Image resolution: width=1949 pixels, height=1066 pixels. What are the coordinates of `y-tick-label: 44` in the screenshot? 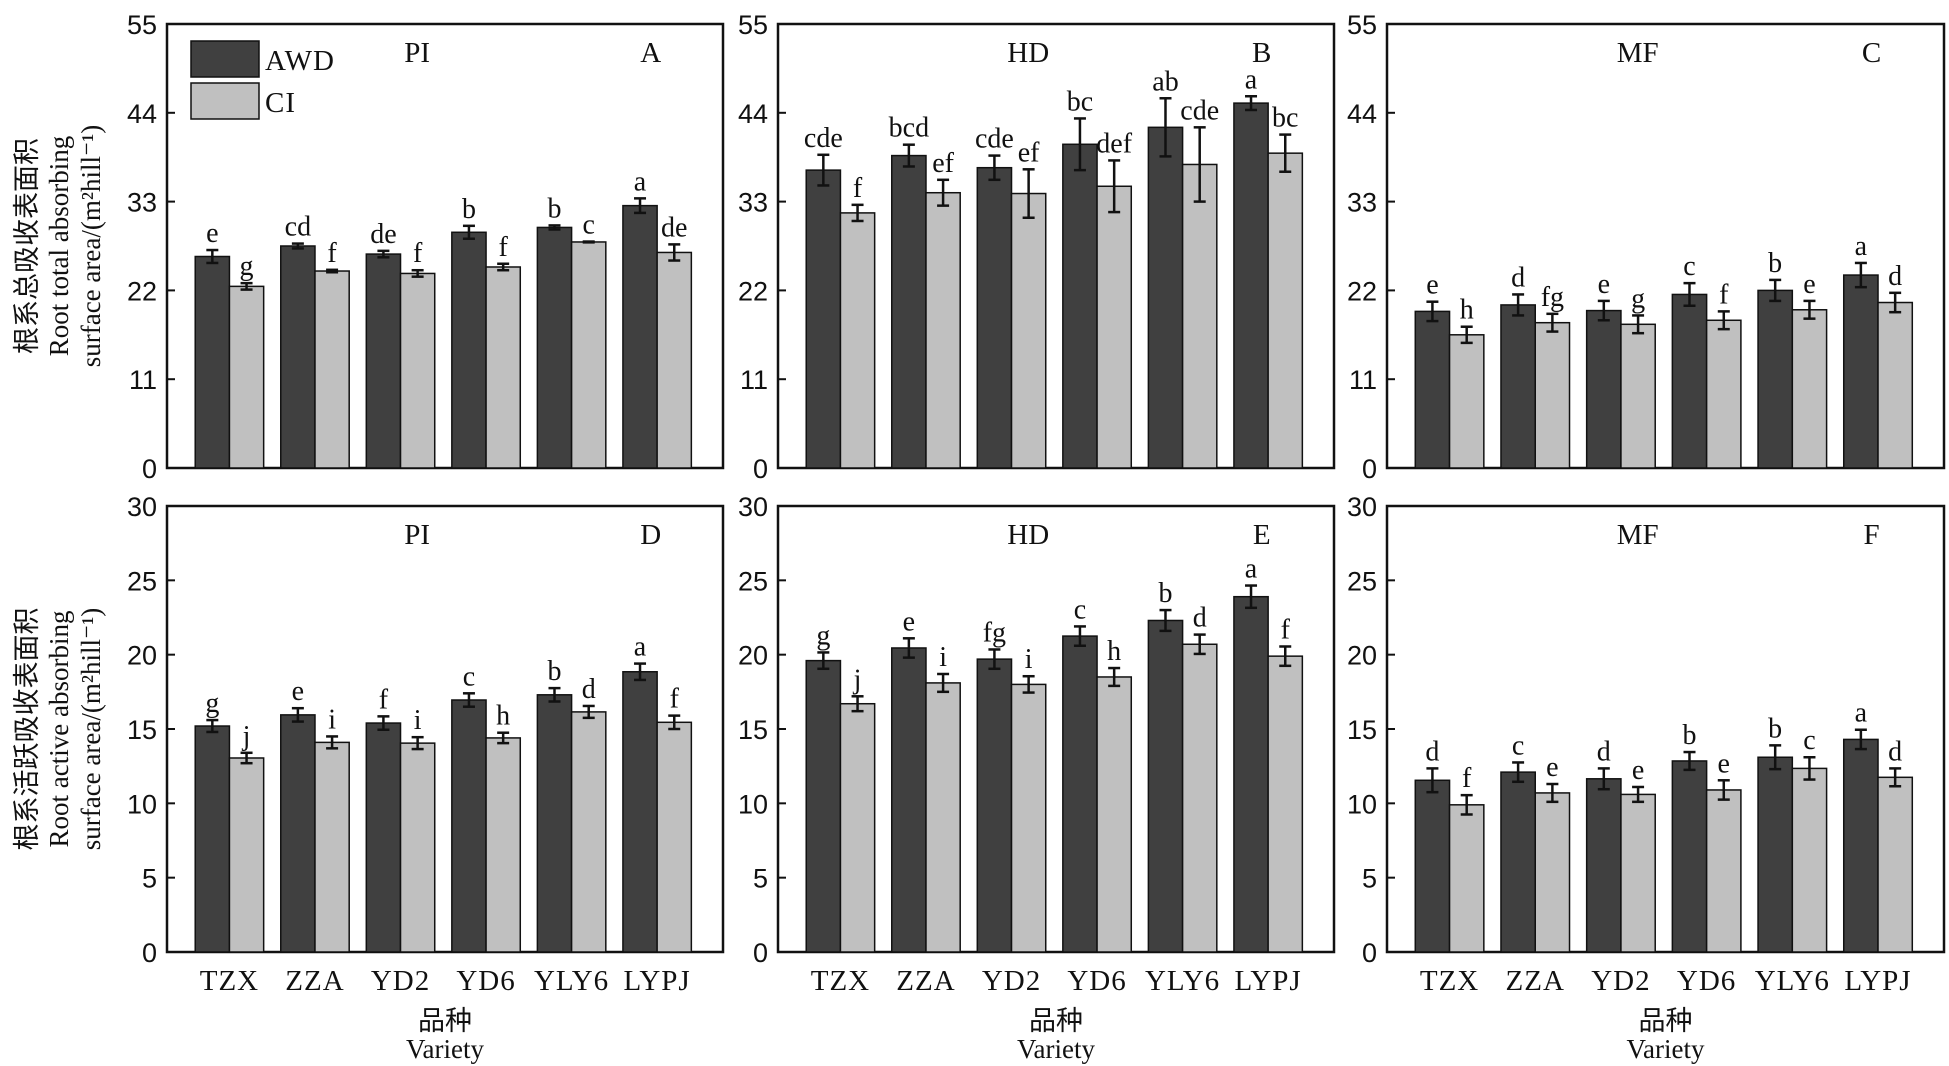 It's located at (142, 114).